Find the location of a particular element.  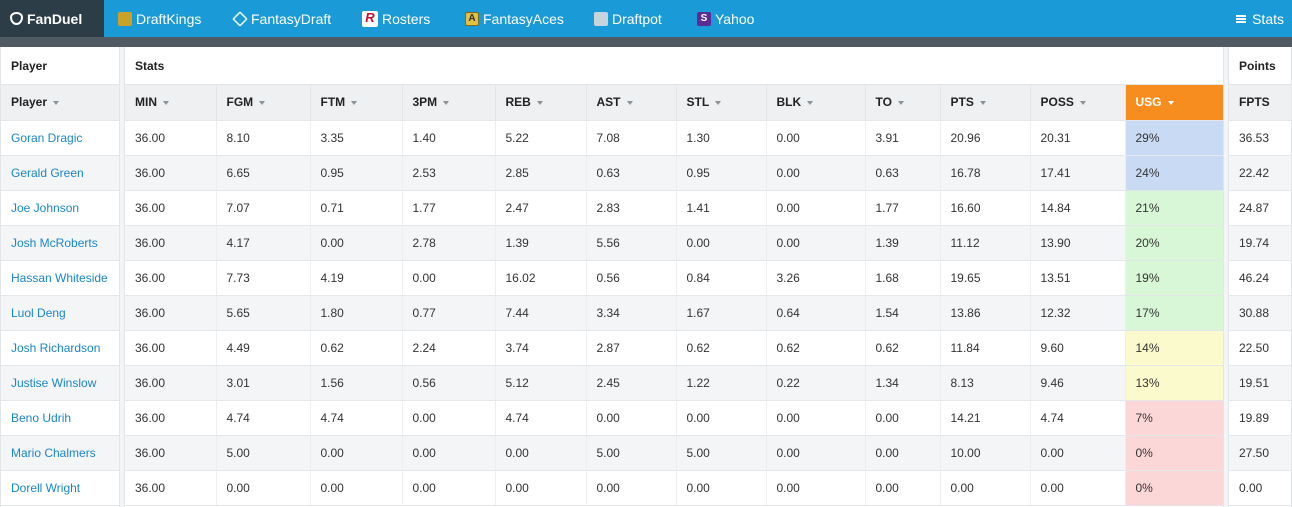

site-tab-label: Draftpot is located at coordinates (637, 18).